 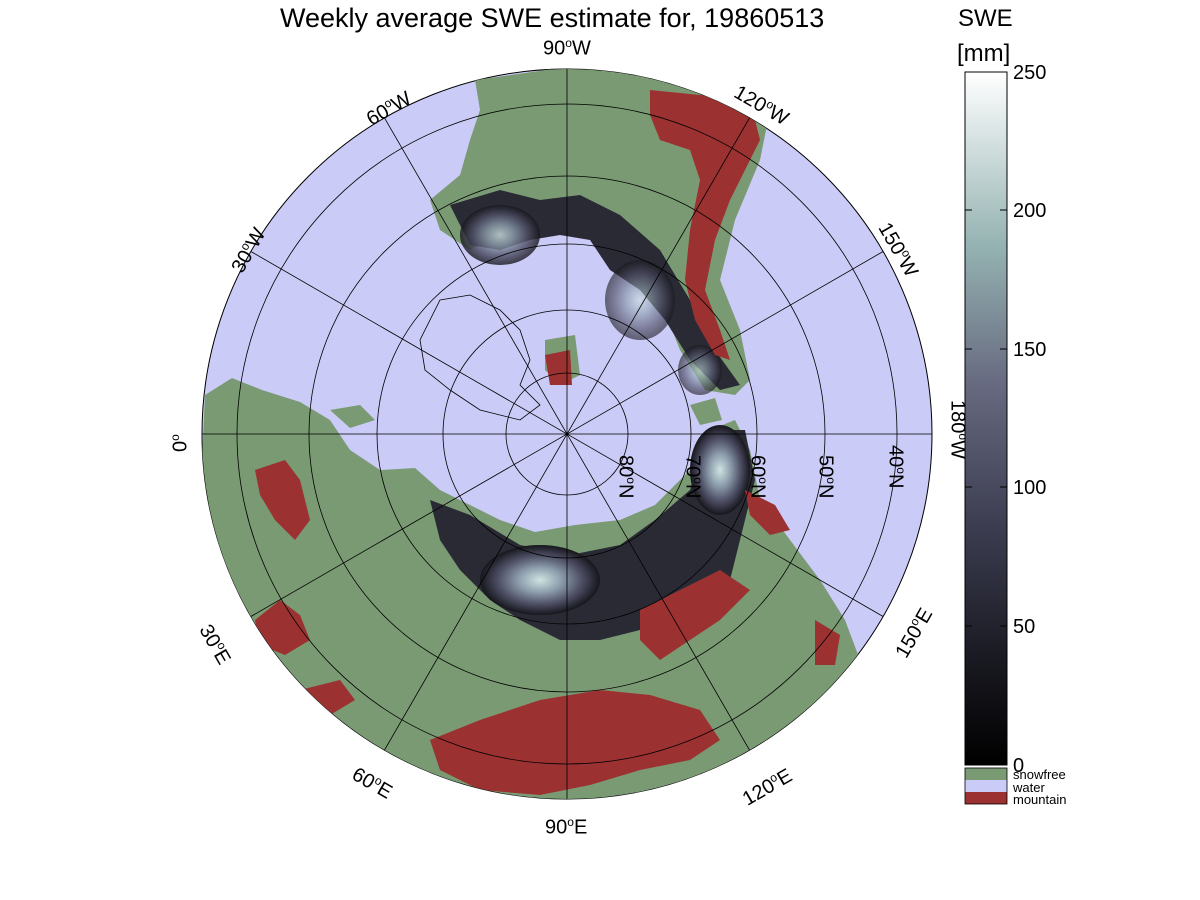 I want to click on mountain-central-asia, so click(x=575, y=742).